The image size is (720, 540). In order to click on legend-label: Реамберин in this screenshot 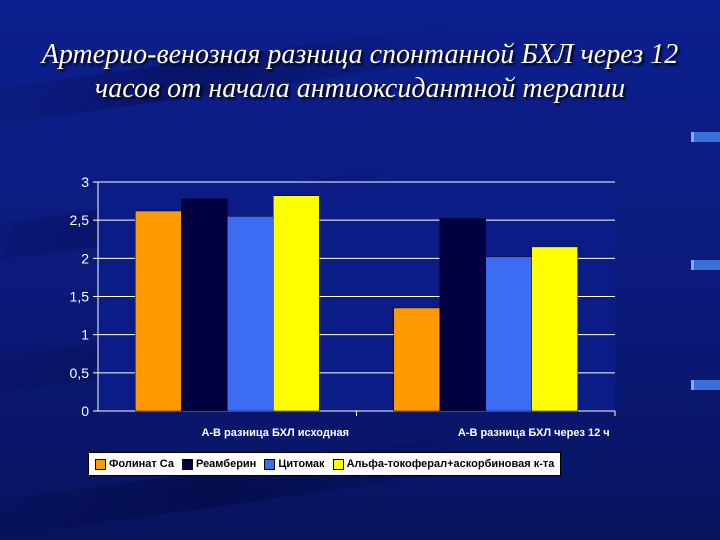, I will do `click(226, 464)`.